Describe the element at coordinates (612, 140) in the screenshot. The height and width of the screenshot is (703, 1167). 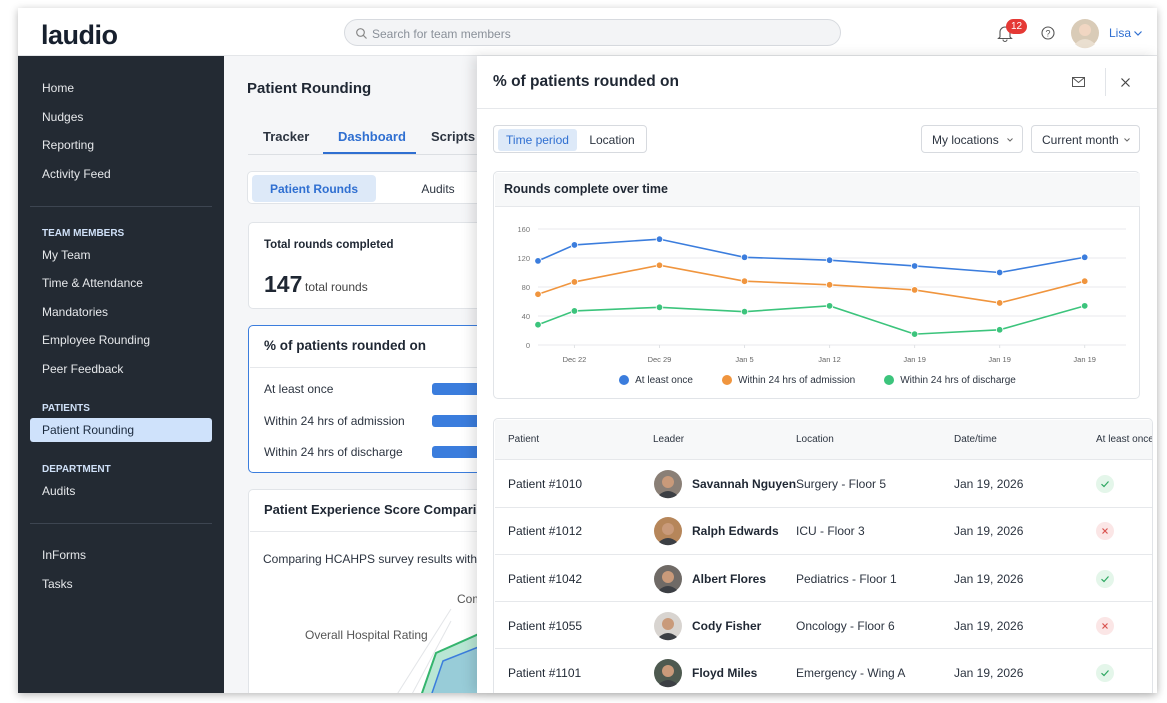
I see `toggle-option: Location` at that location.